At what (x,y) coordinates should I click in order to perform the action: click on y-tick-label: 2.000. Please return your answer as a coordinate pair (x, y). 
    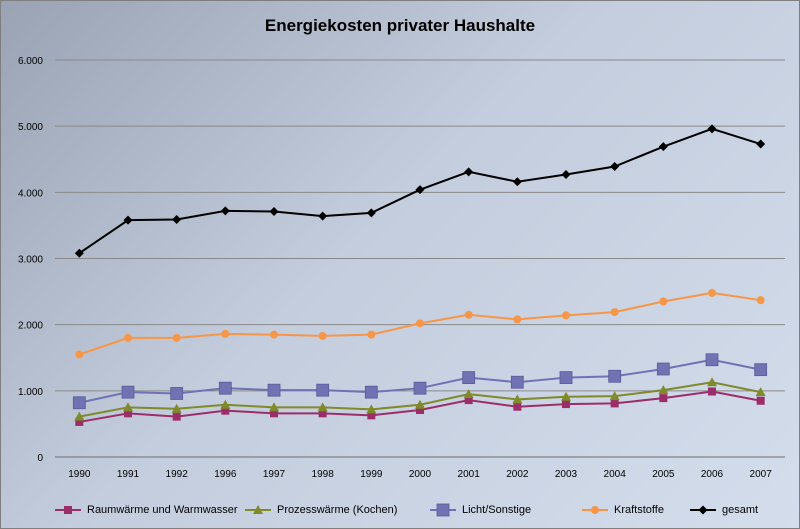
    Looking at the image, I should click on (30, 326).